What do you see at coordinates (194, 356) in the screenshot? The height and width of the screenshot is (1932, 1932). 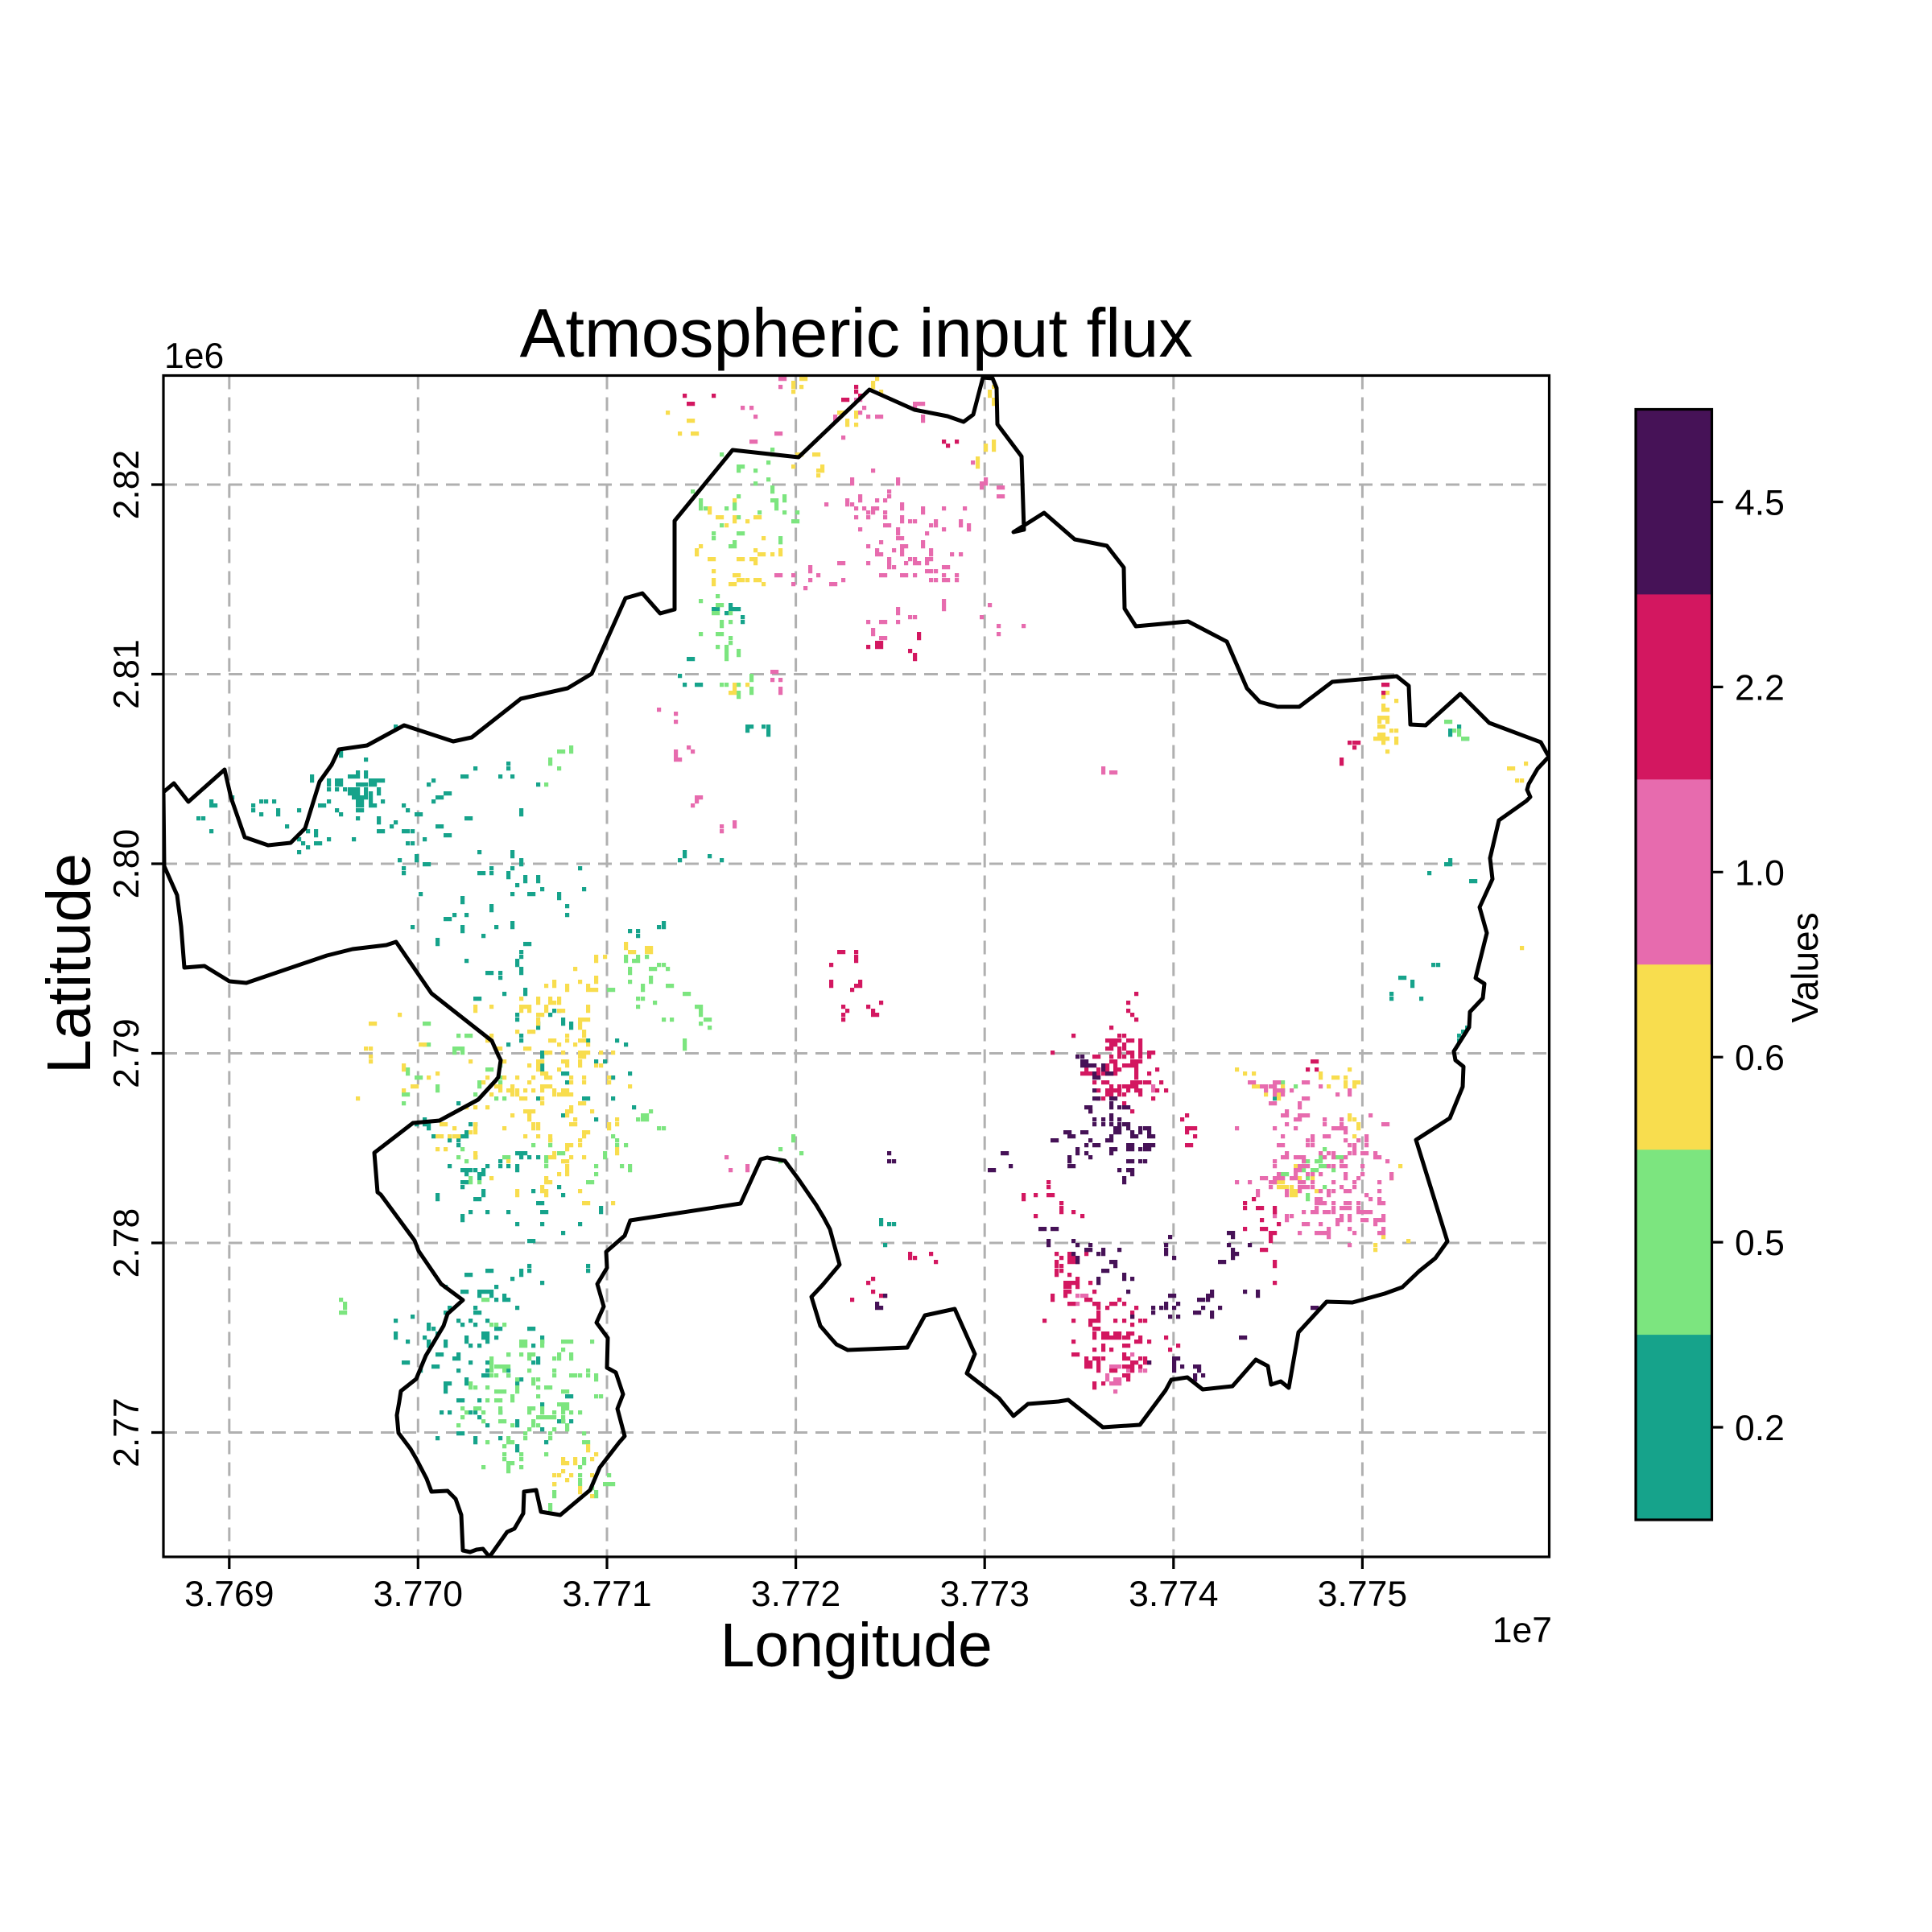 I see `svg-text: 1e6` at bounding box center [194, 356].